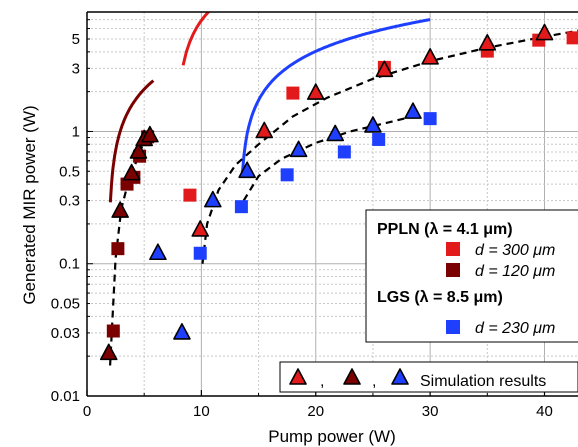 This screenshot has height=447, width=578. I want to click on sim-legend-comma-1: ,, so click(322, 381).